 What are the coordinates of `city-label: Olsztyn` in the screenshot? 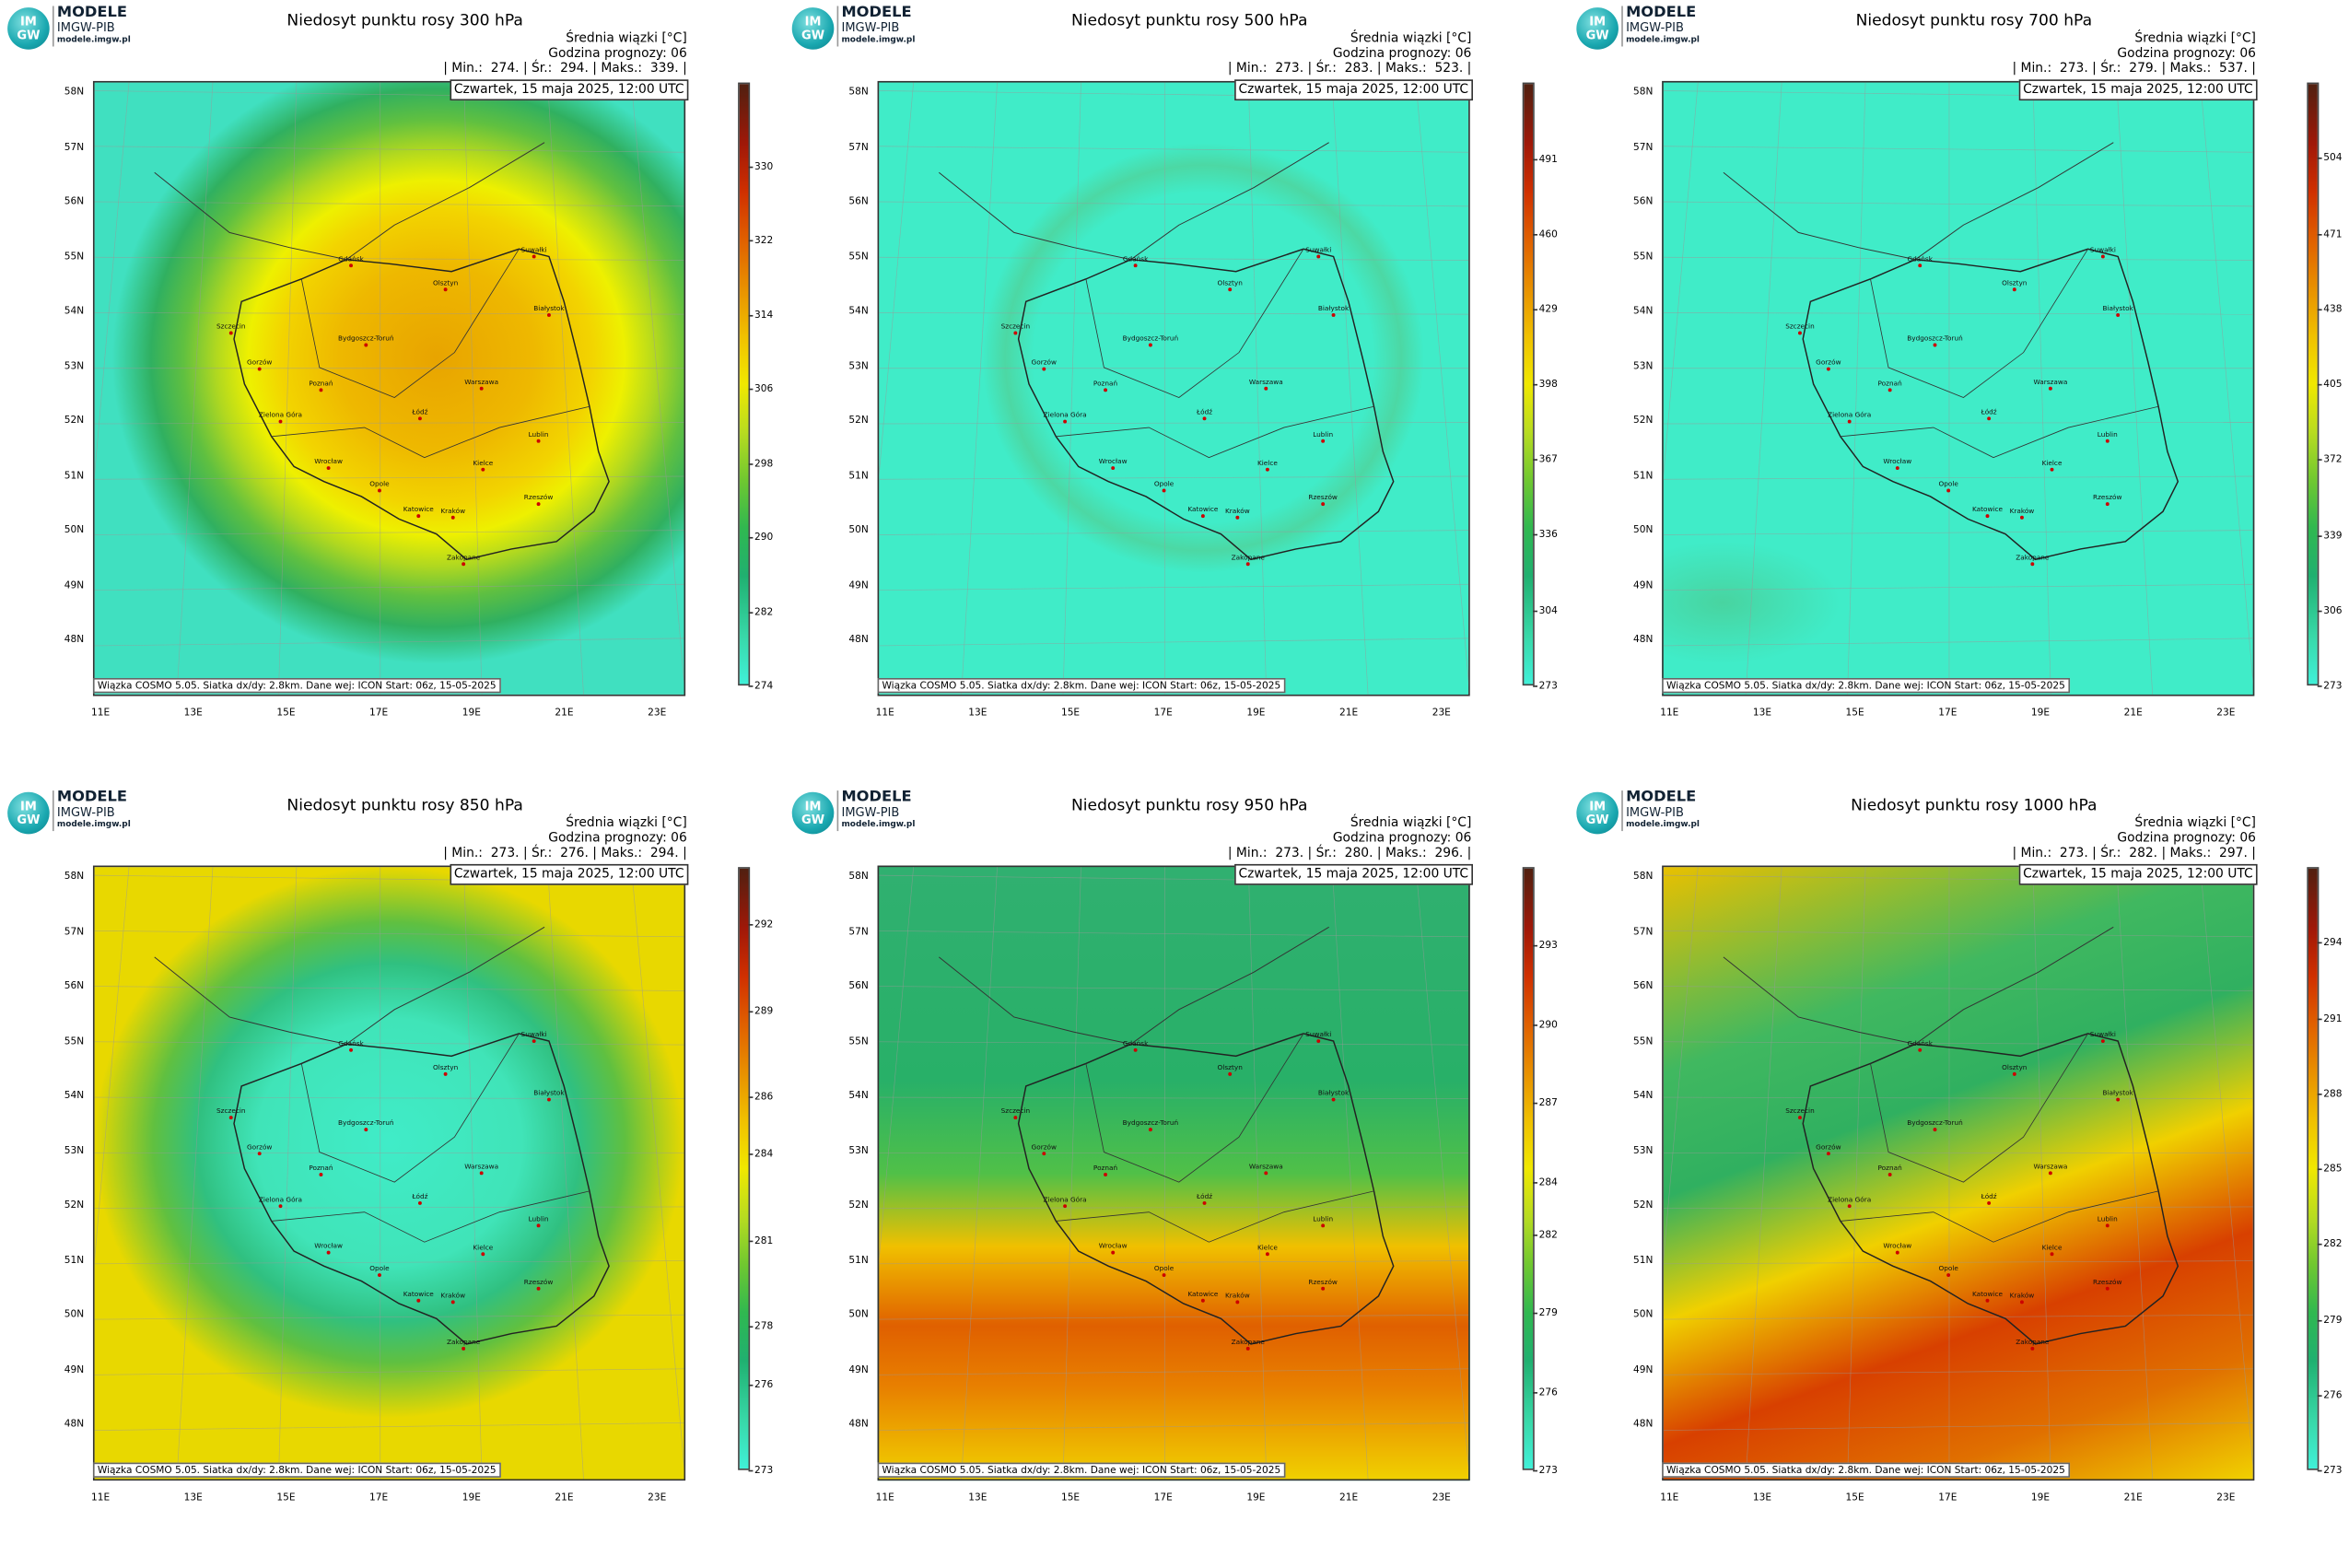 It's located at (1231, 282).